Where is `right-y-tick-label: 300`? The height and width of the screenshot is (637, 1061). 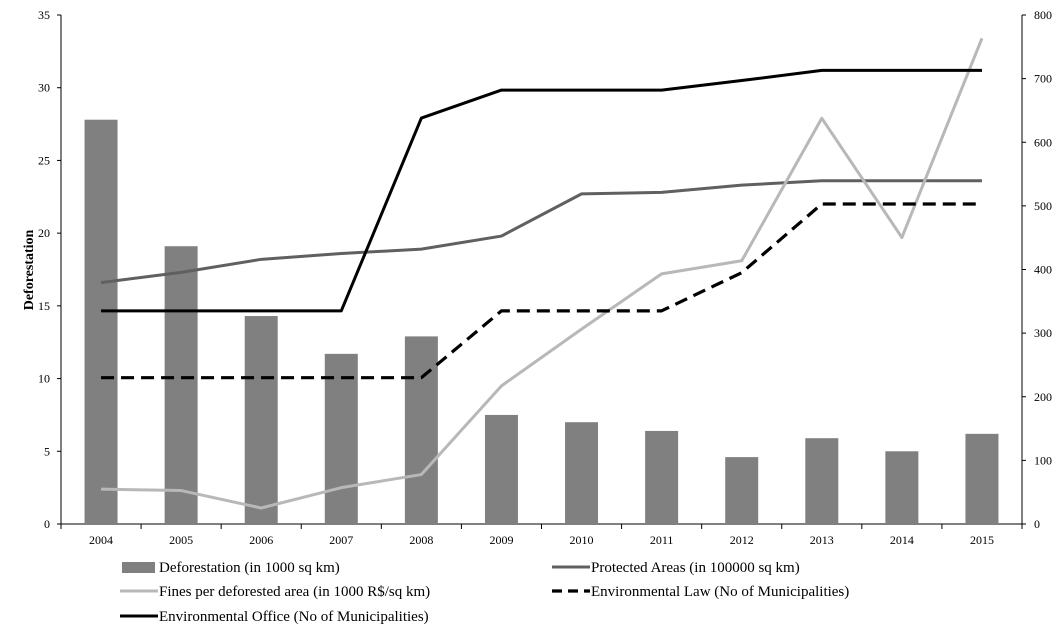 right-y-tick-label: 300 is located at coordinates (1043, 333).